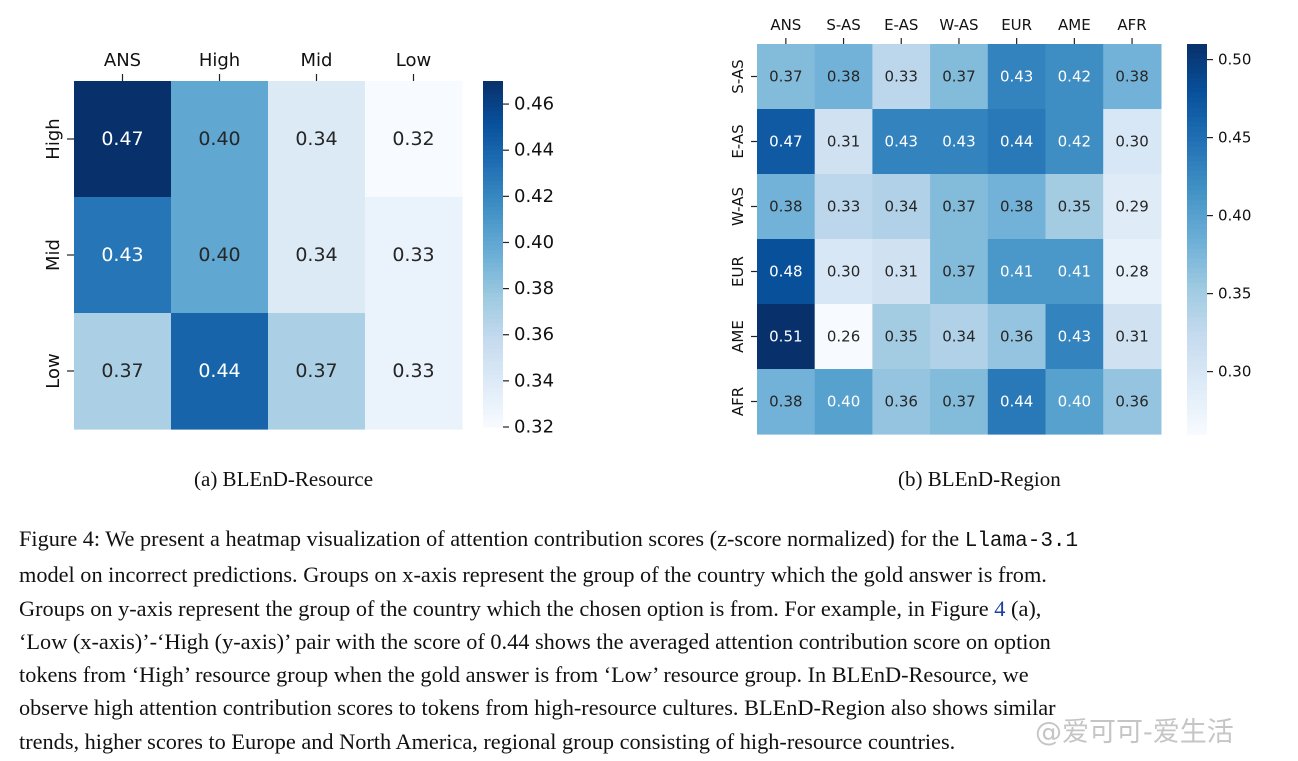 This screenshot has height=761, width=1298. What do you see at coordinates (843, 337) in the screenshot?
I see `cell-value-label: 0.26` at bounding box center [843, 337].